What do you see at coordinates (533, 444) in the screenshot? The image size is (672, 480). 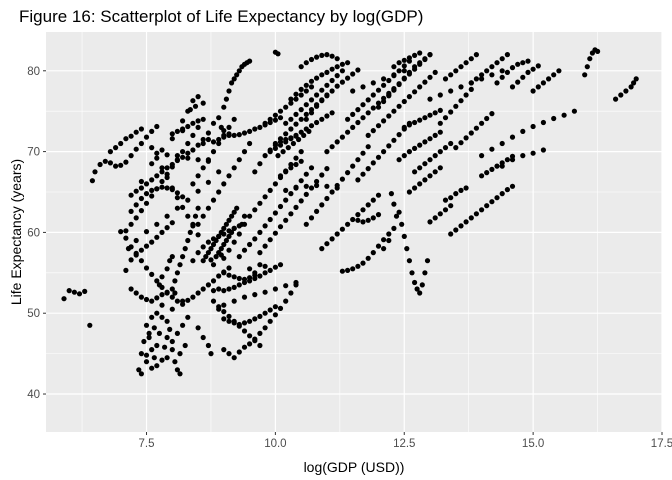 I see `x-tick-label: 15.0` at bounding box center [533, 444].